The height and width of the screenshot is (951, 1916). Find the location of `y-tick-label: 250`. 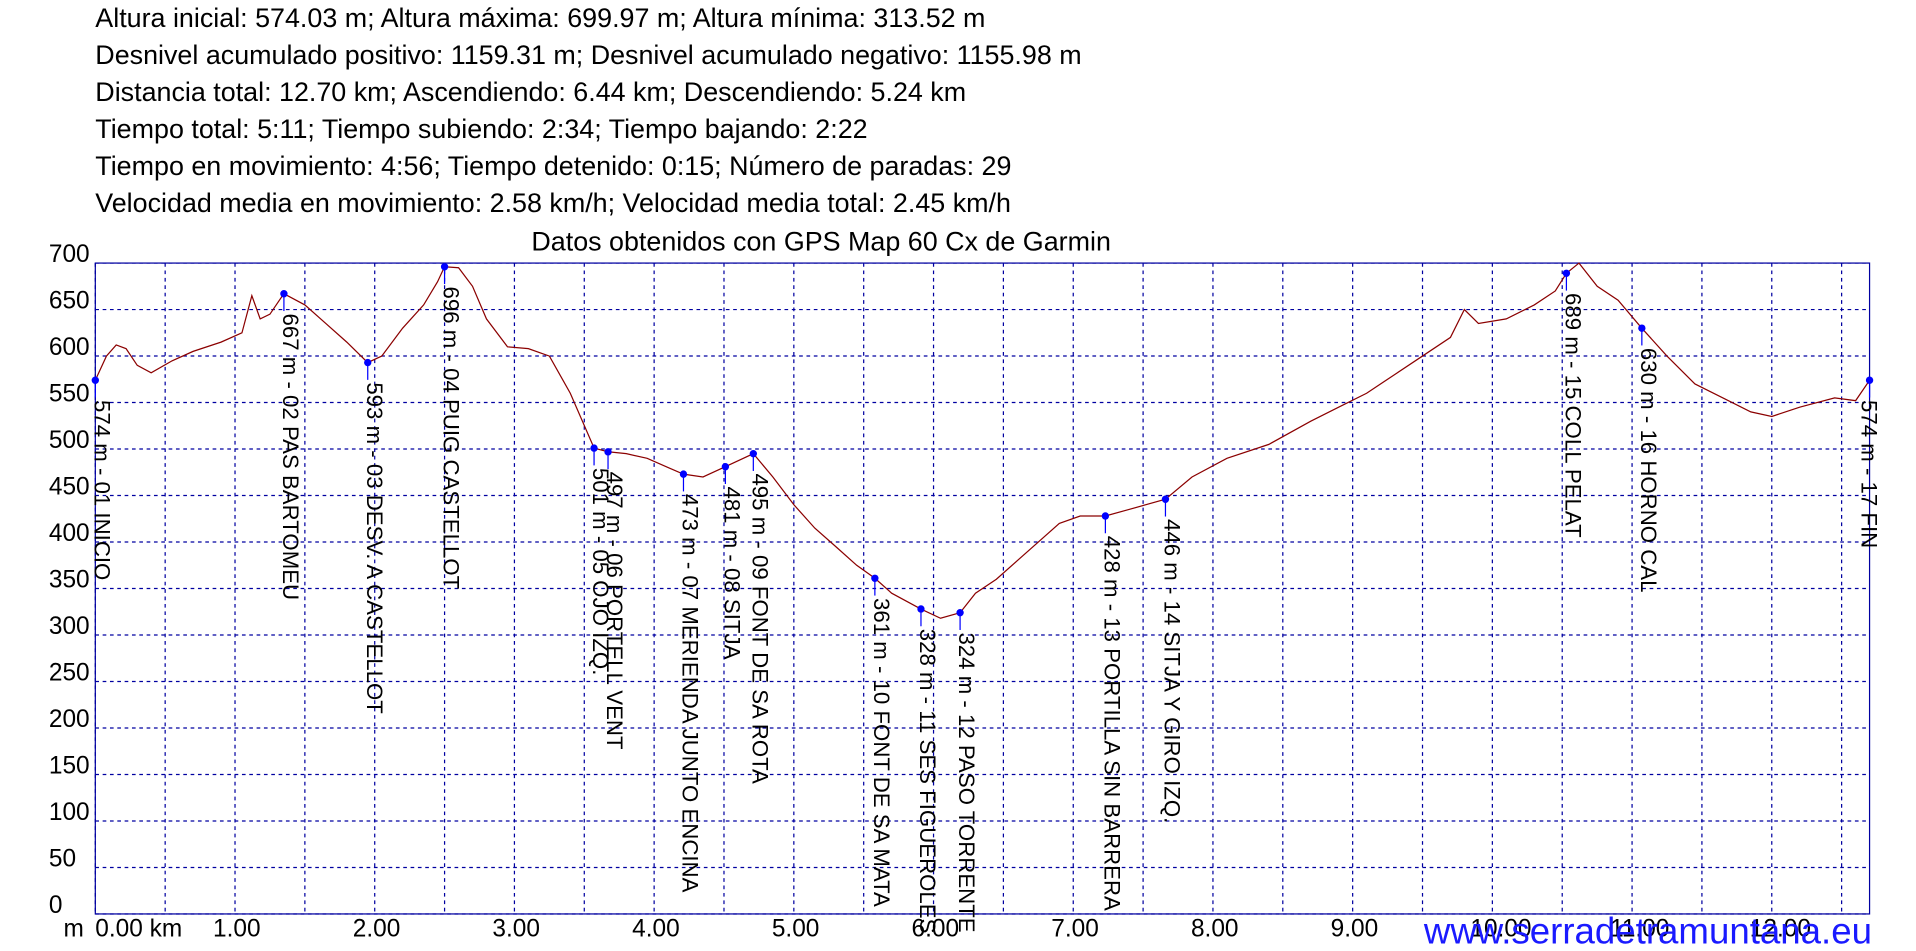

y-tick-label: 250 is located at coordinates (69, 672).